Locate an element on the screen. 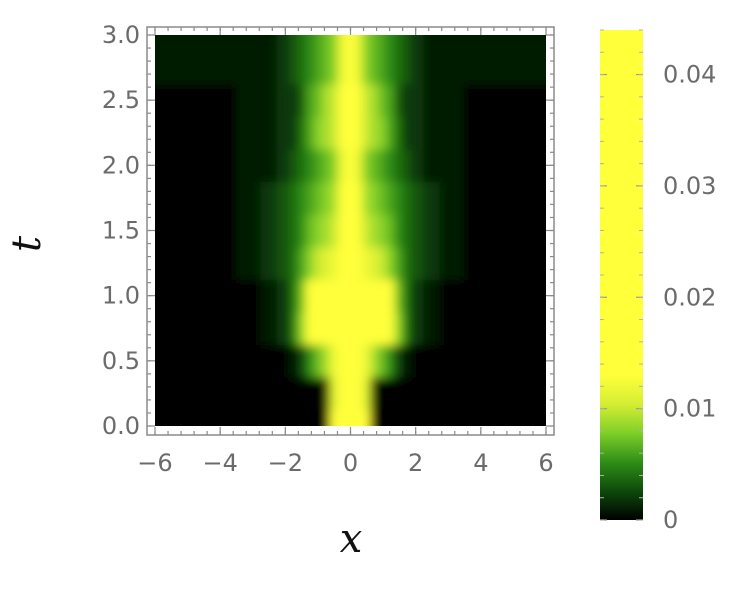 The height and width of the screenshot is (597, 747). x-tick-label: −4 is located at coordinates (219, 463).